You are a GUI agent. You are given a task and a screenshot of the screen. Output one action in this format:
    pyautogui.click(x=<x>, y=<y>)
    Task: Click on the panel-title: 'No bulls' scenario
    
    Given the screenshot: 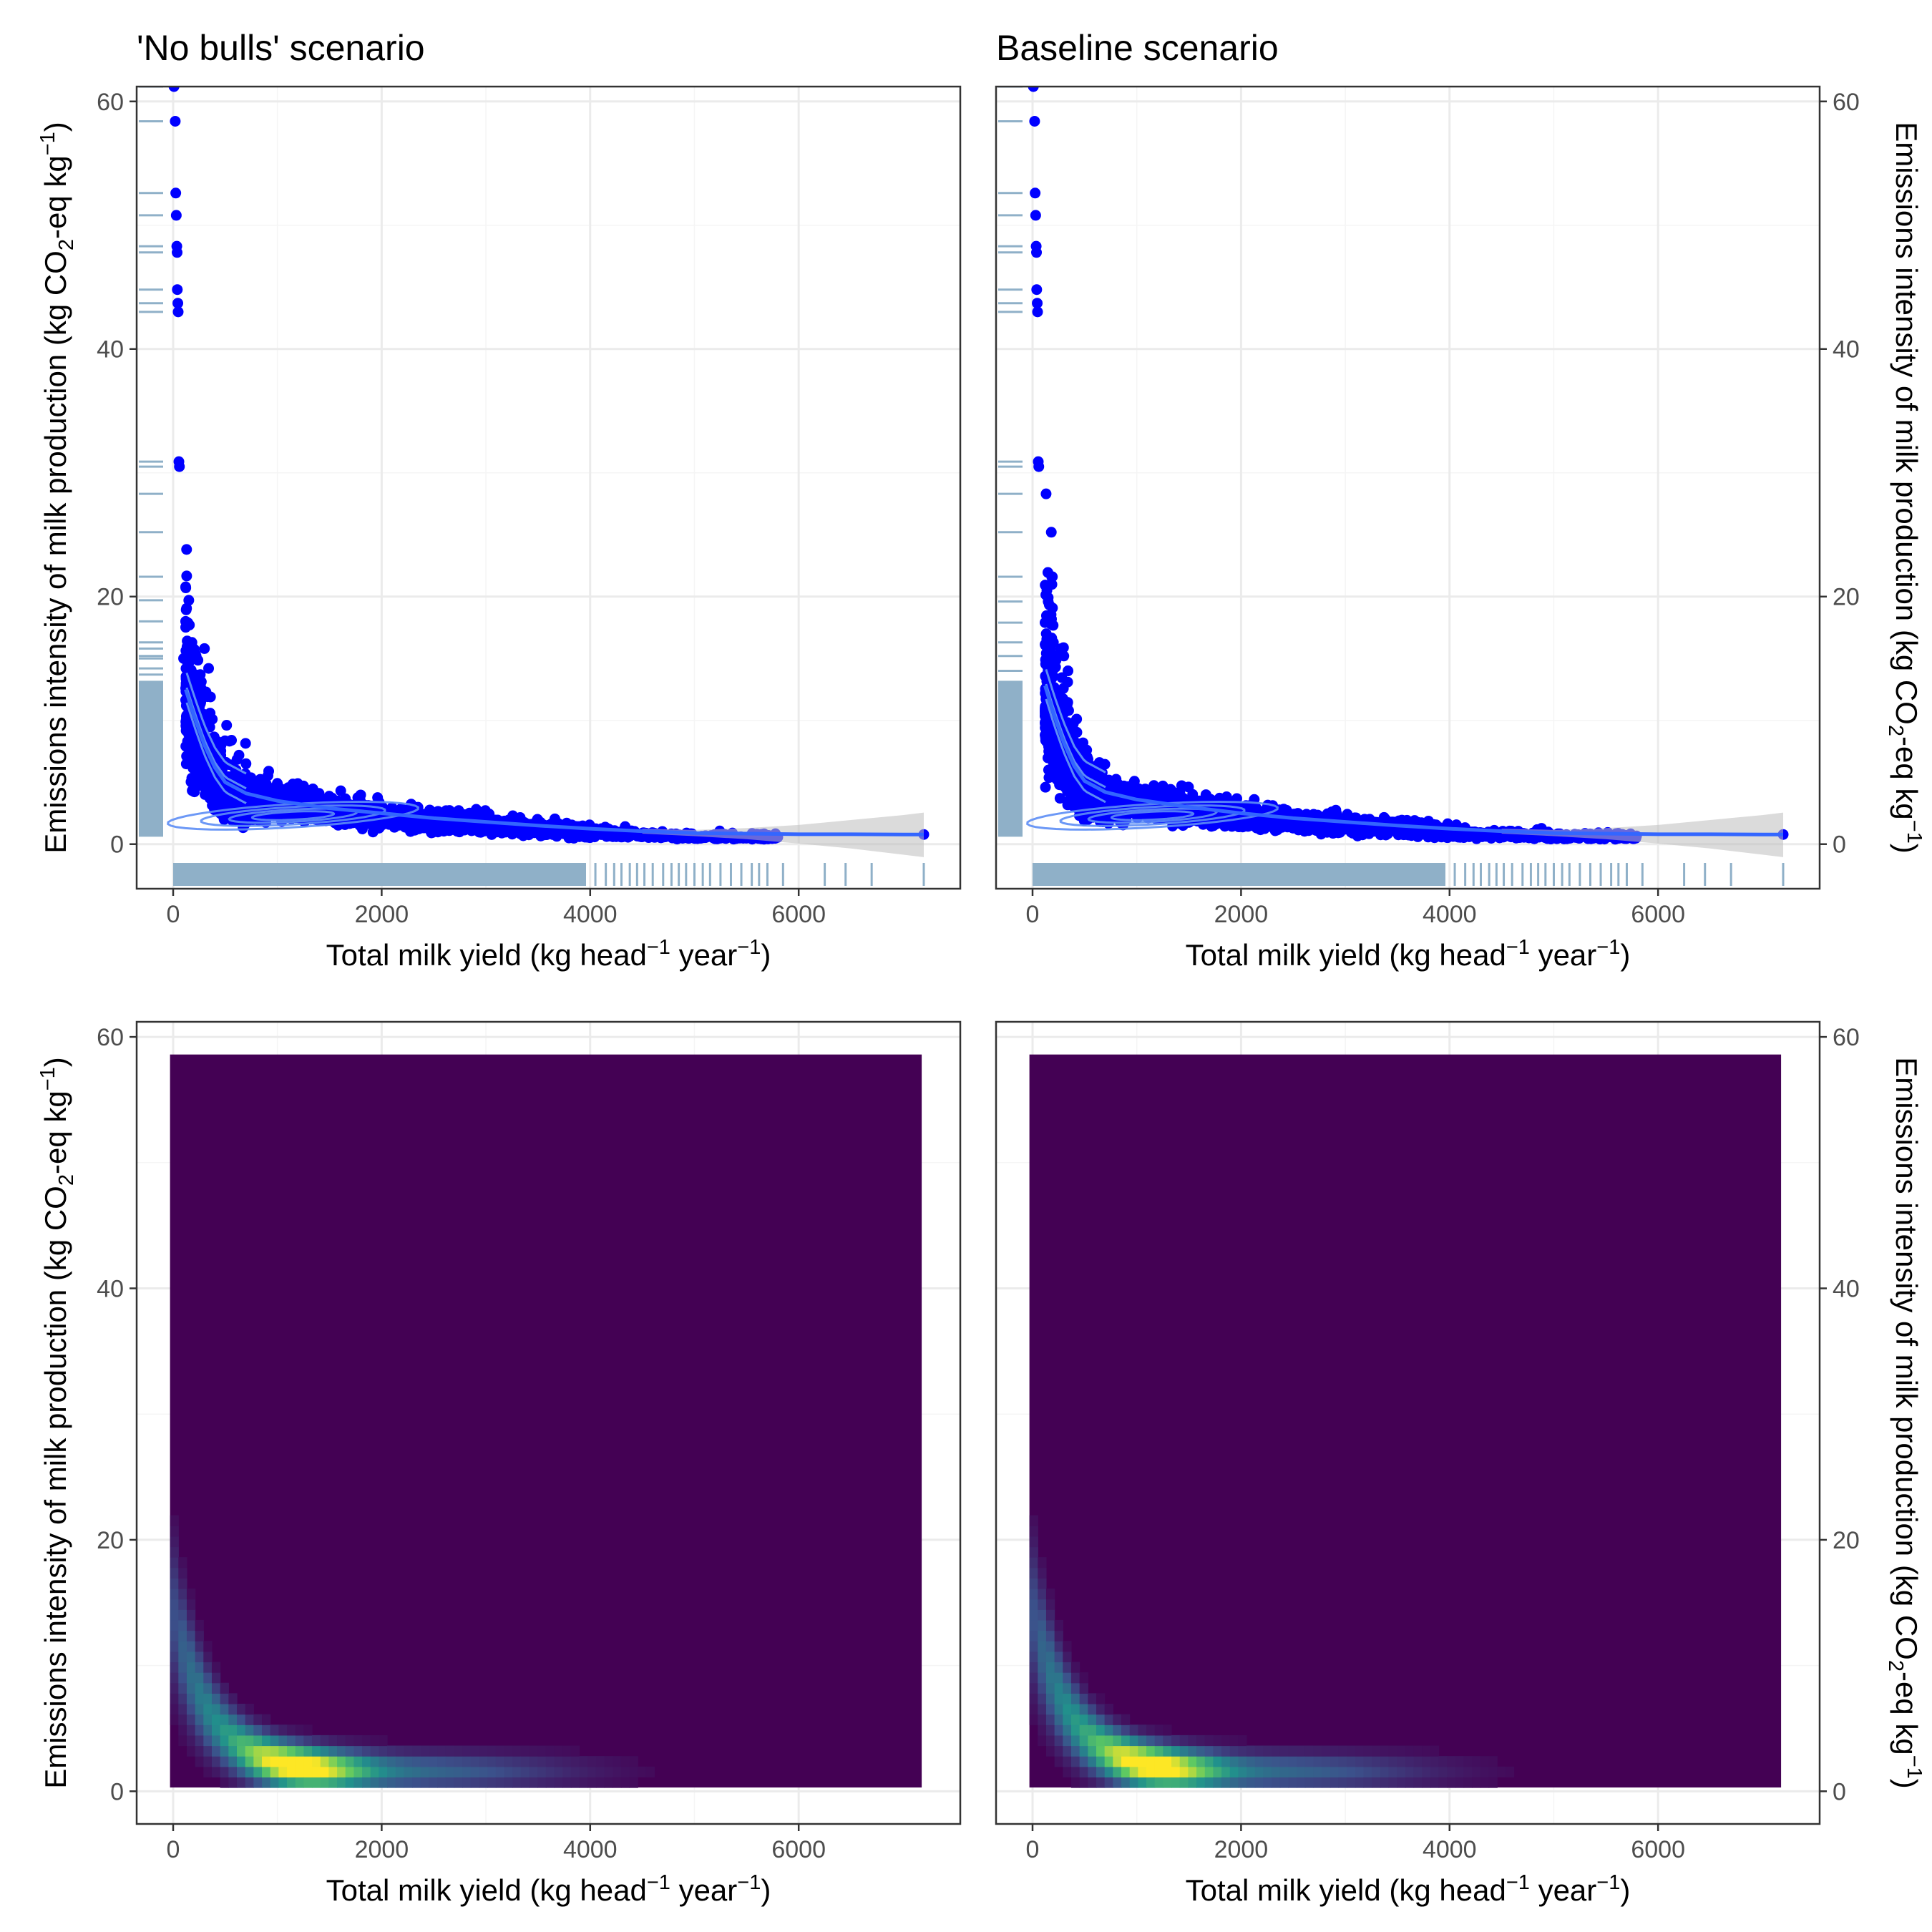 What is the action you would take?
    pyautogui.click(x=281, y=48)
    